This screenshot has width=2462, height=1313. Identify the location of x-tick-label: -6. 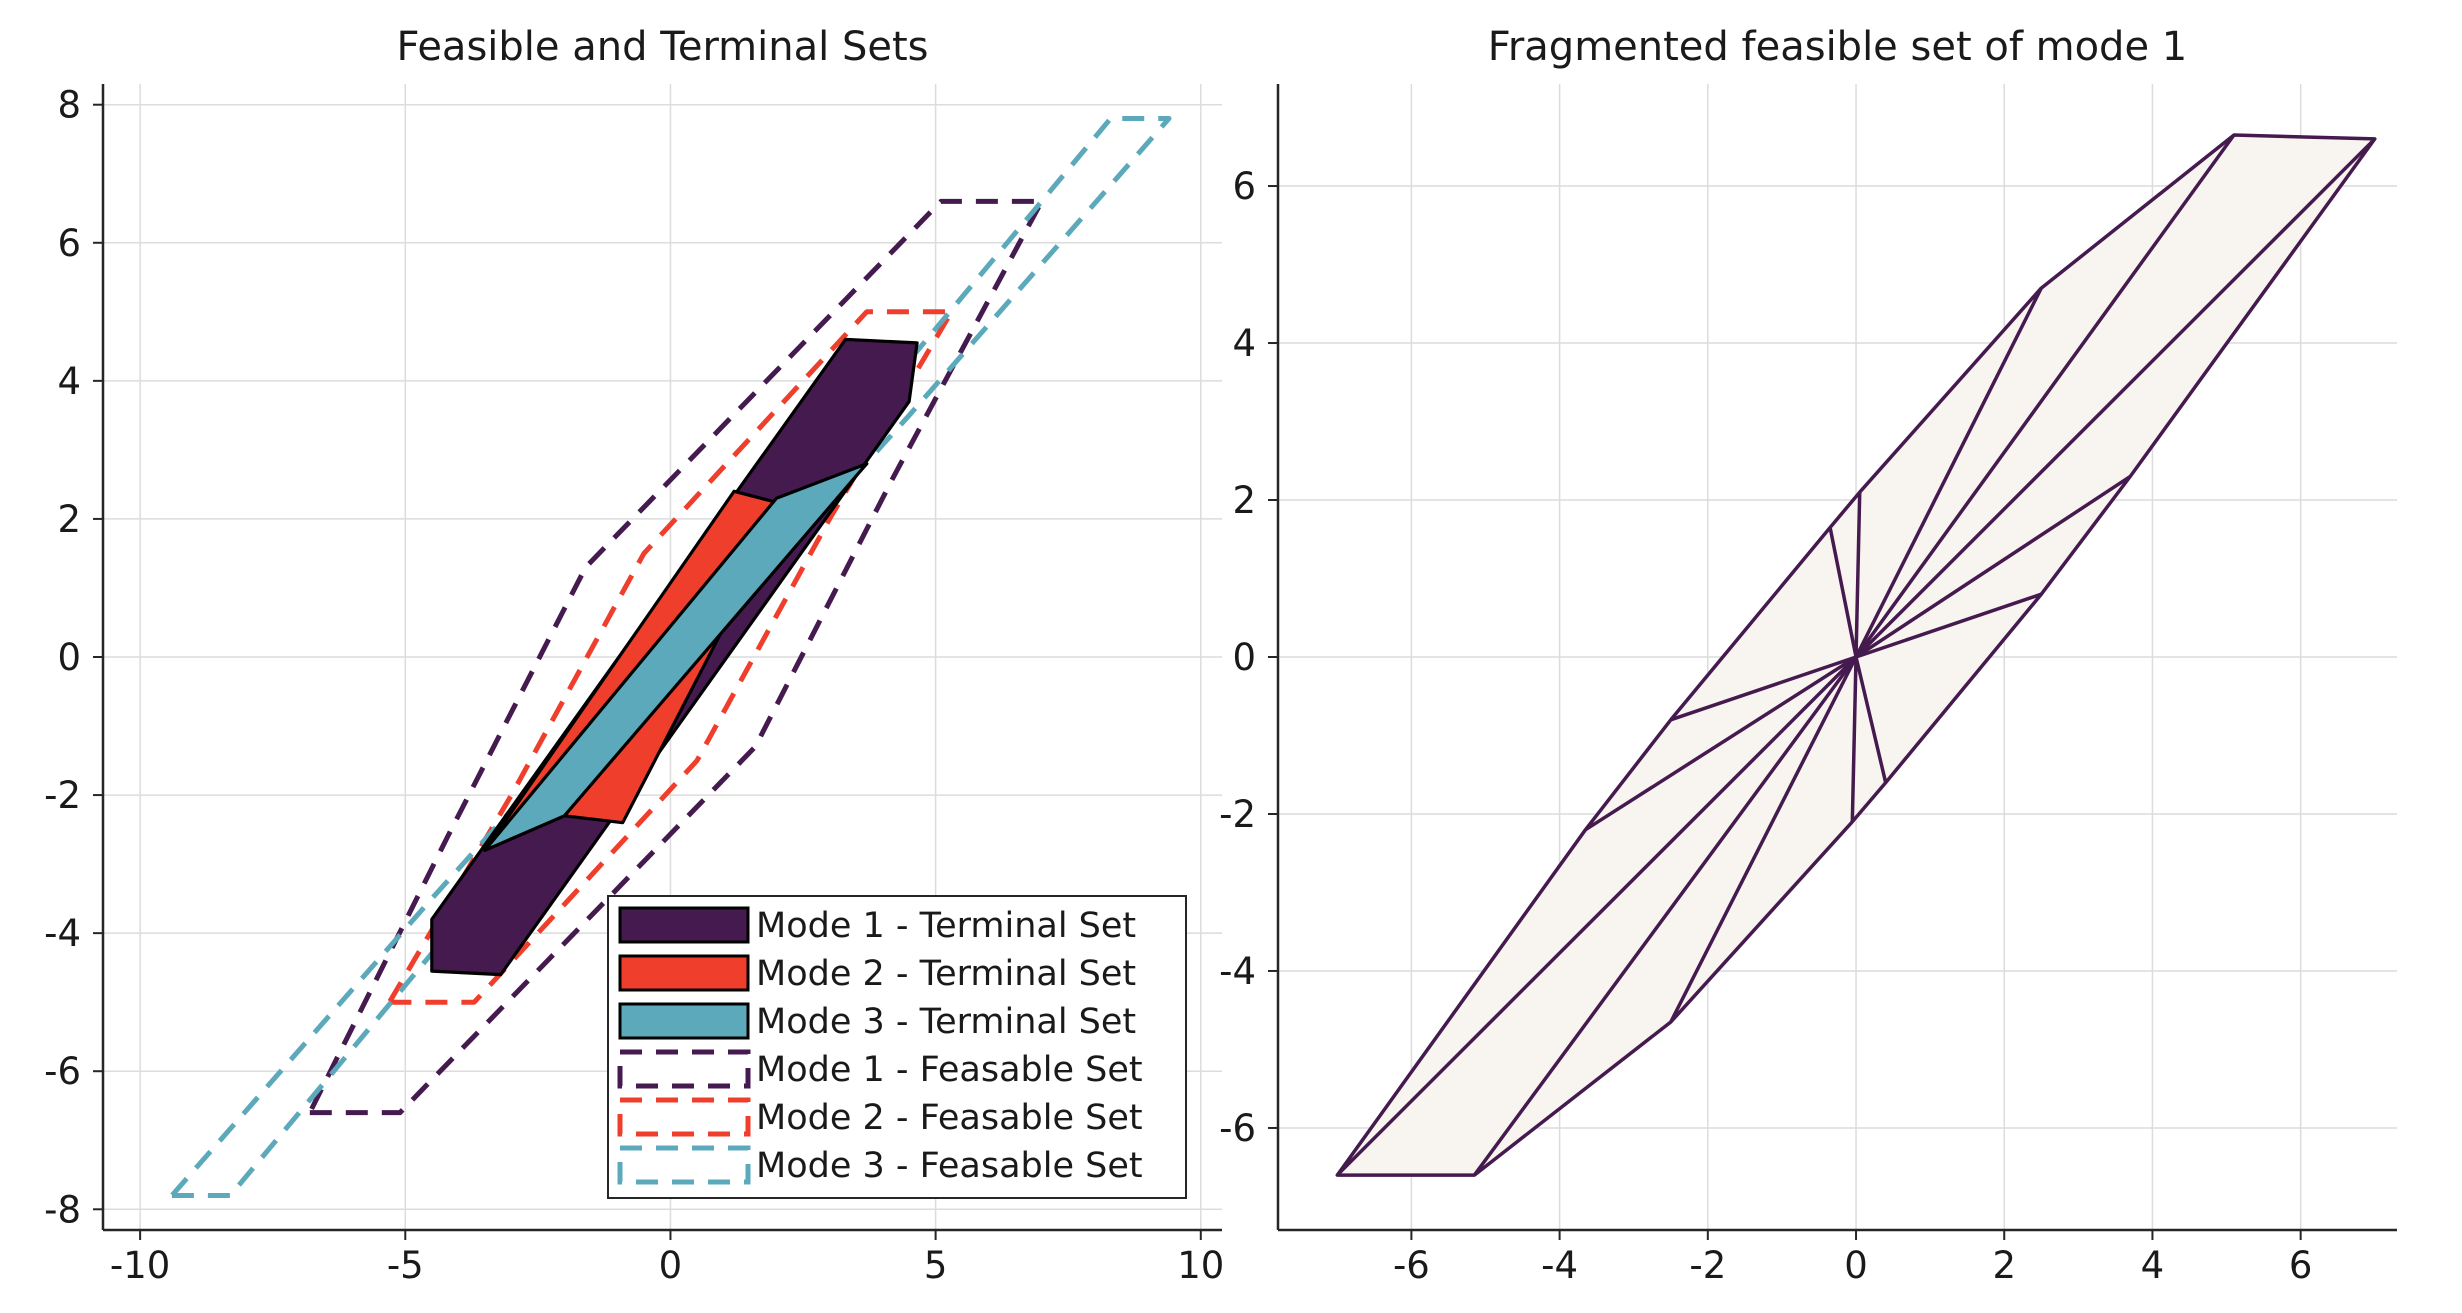
(1411, 1265).